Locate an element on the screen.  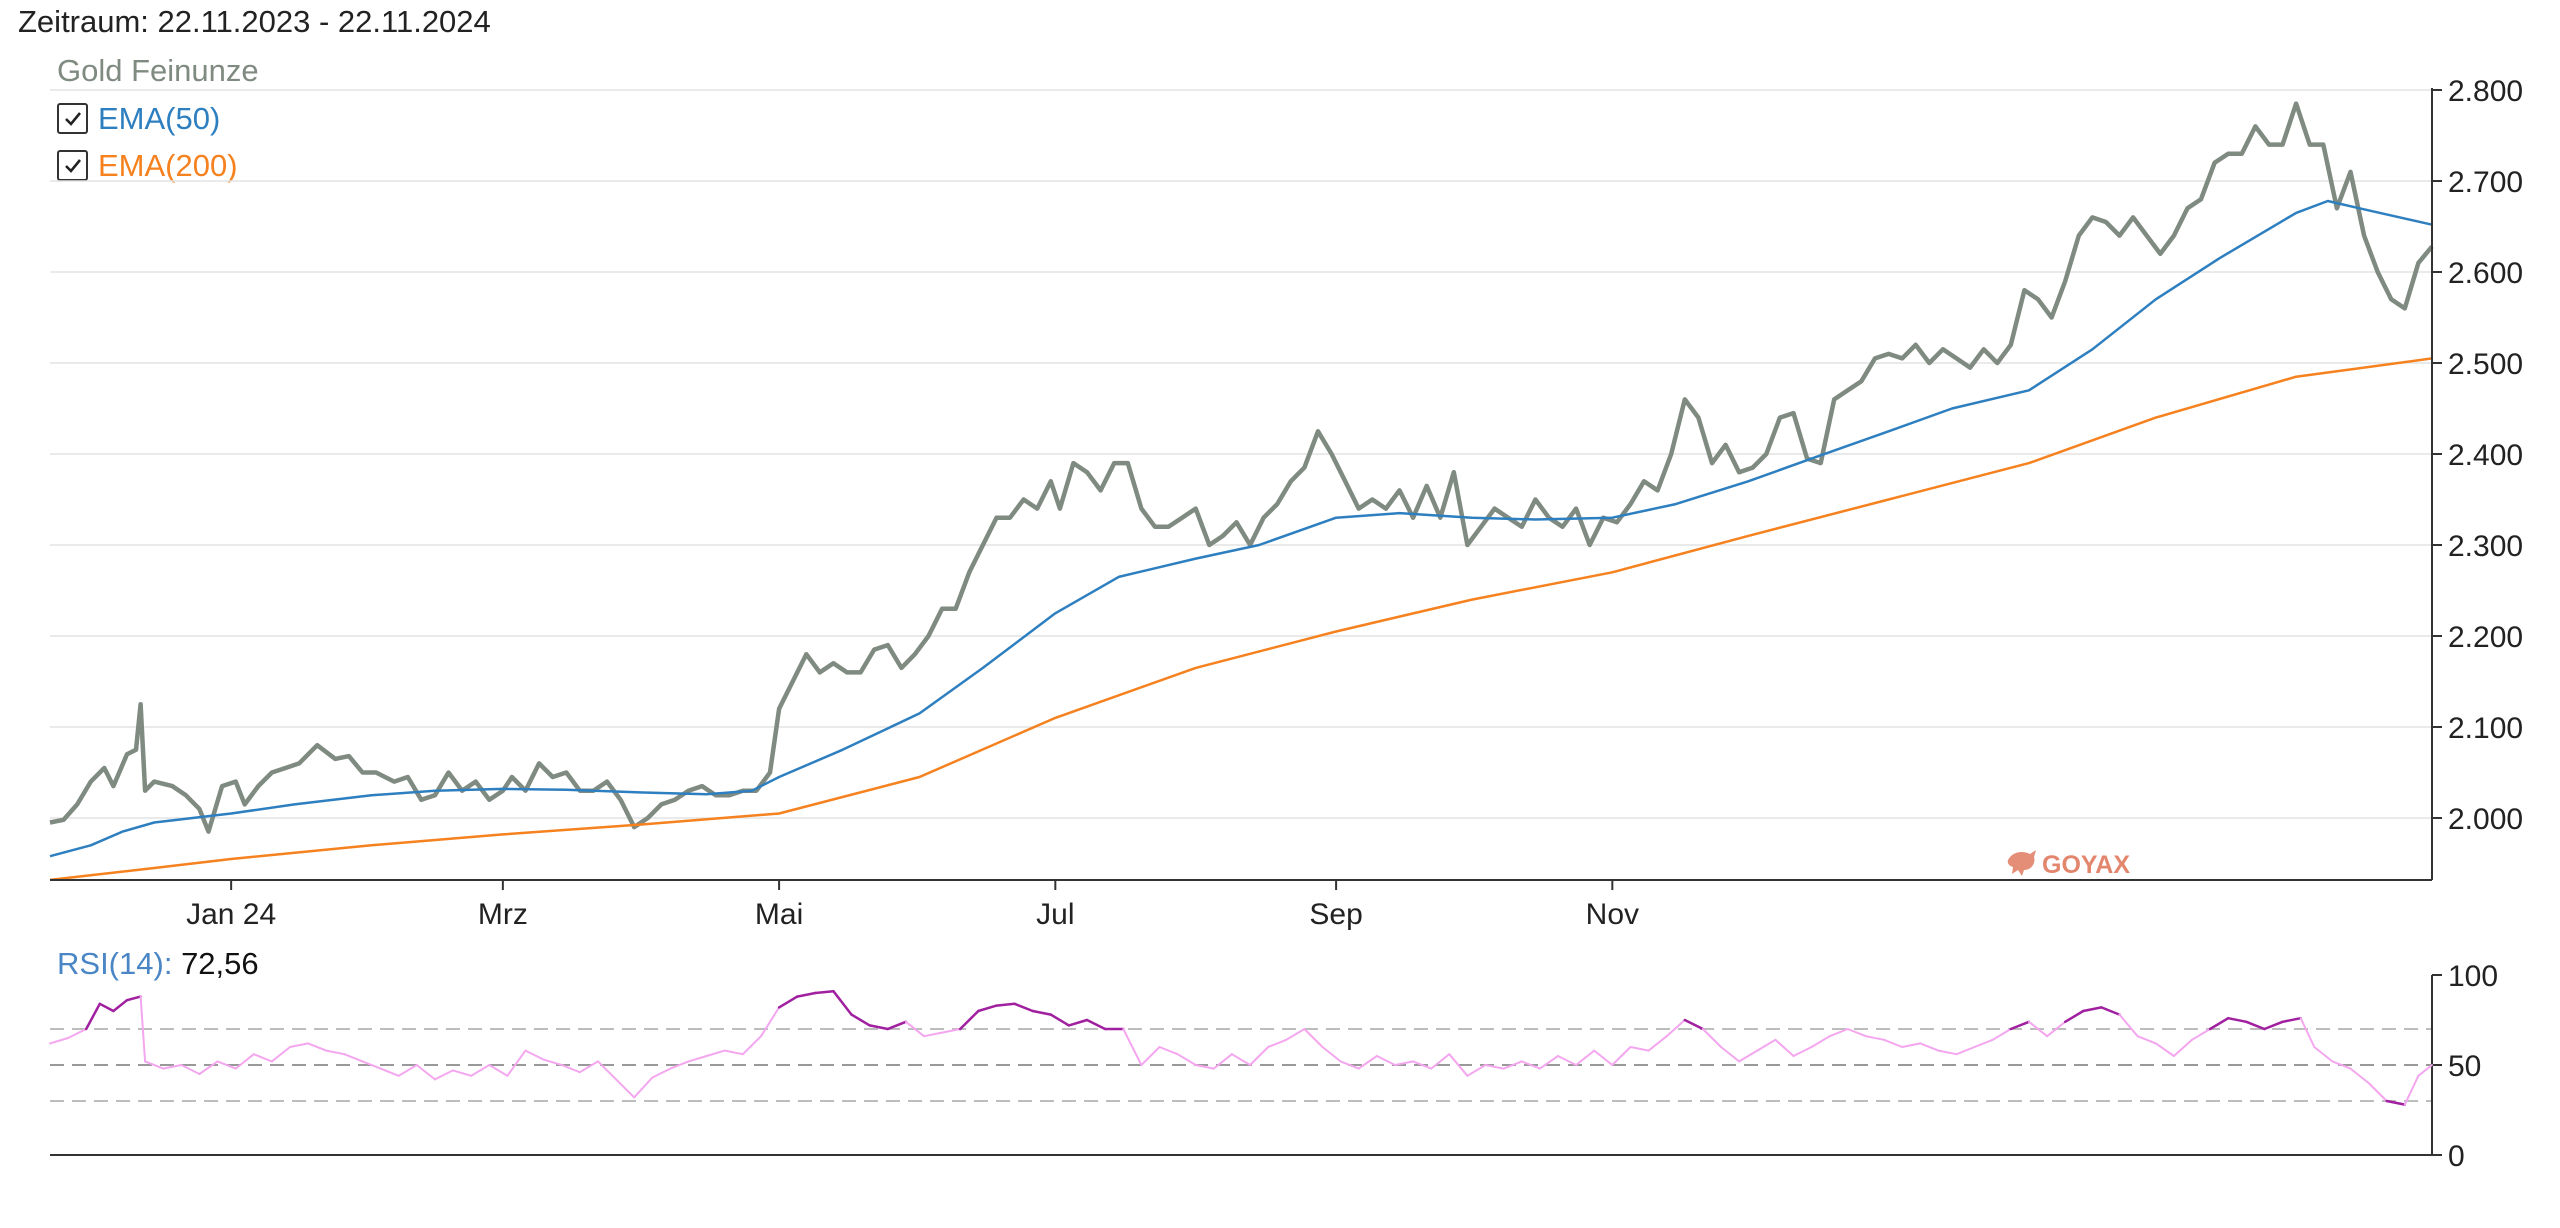
legend-item-ema50: EMA(50) is located at coordinates (158, 118).